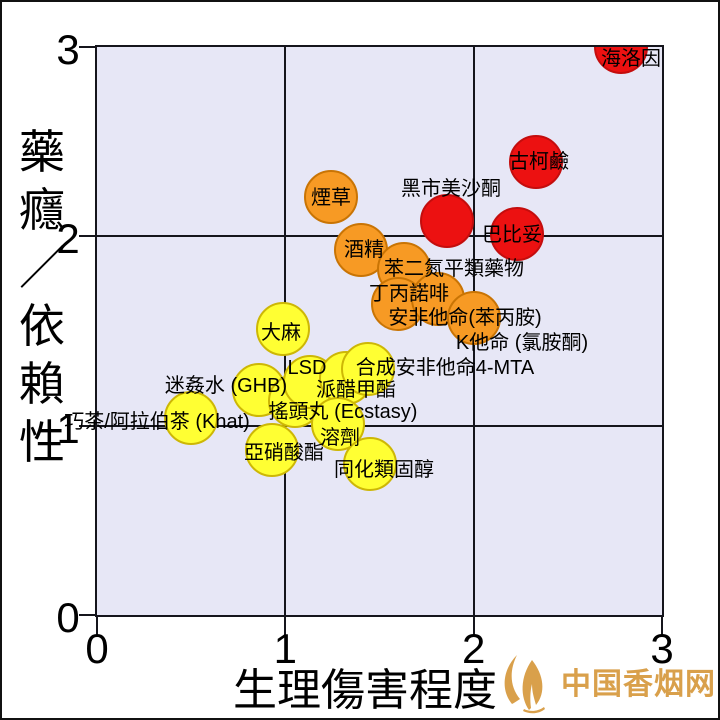  What do you see at coordinates (379, 425) in the screenshot?
I see `gridline-horizontal` at bounding box center [379, 425].